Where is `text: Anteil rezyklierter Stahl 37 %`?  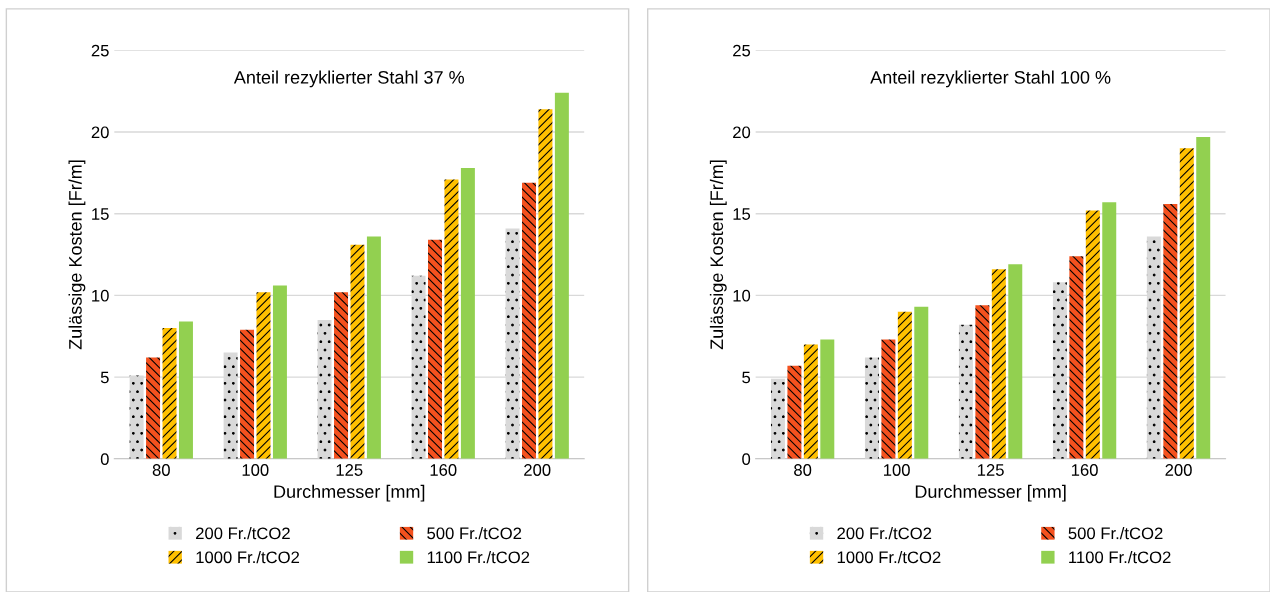
text: Anteil rezyklierter Stahl 37 % is located at coordinates (349, 79).